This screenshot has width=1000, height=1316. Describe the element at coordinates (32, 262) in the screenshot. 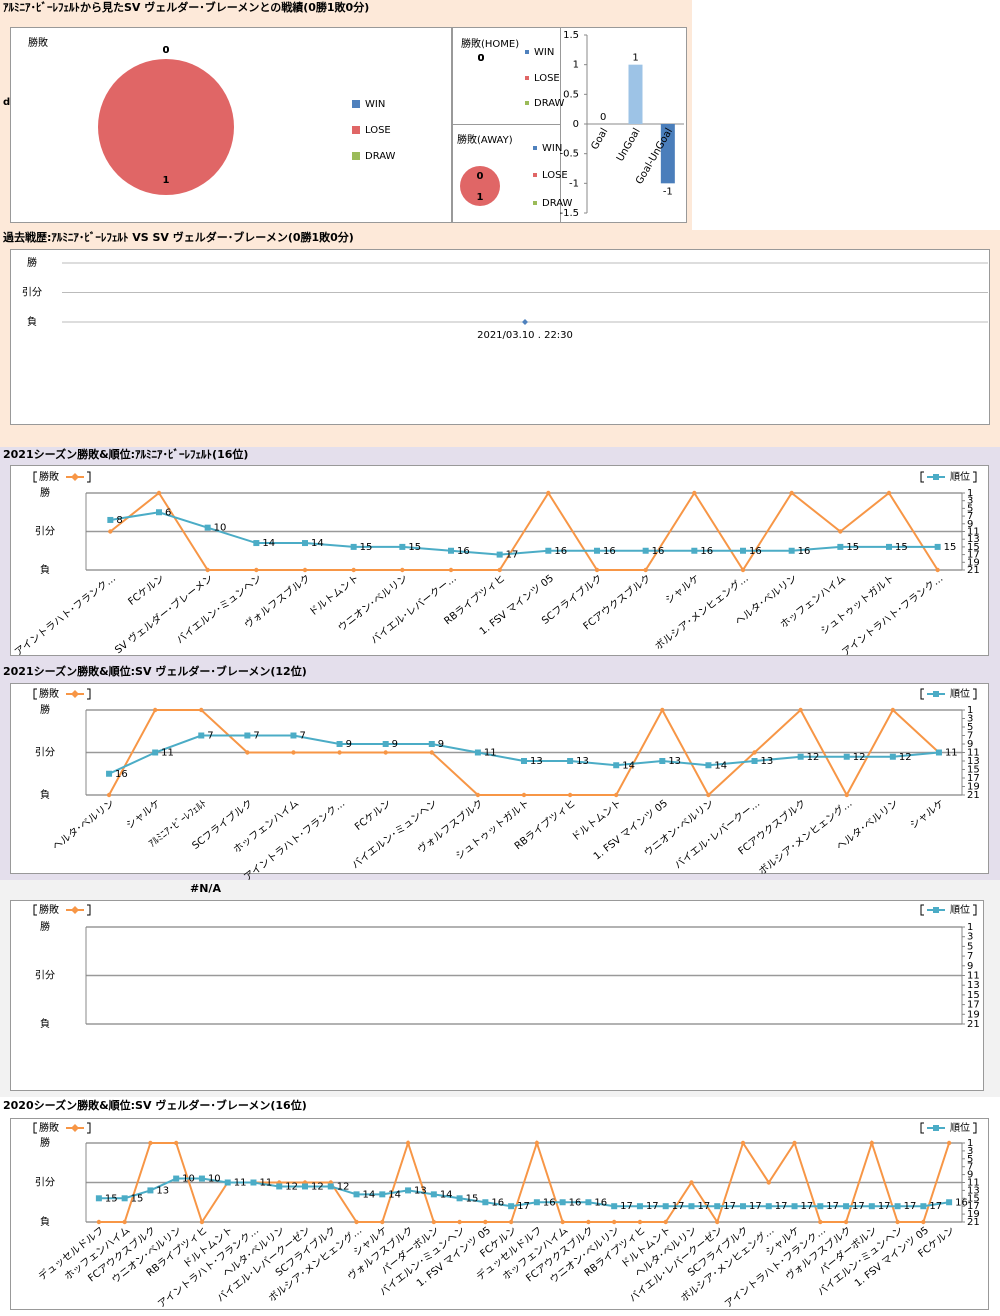

I see `y-tick-label: 勝` at that location.